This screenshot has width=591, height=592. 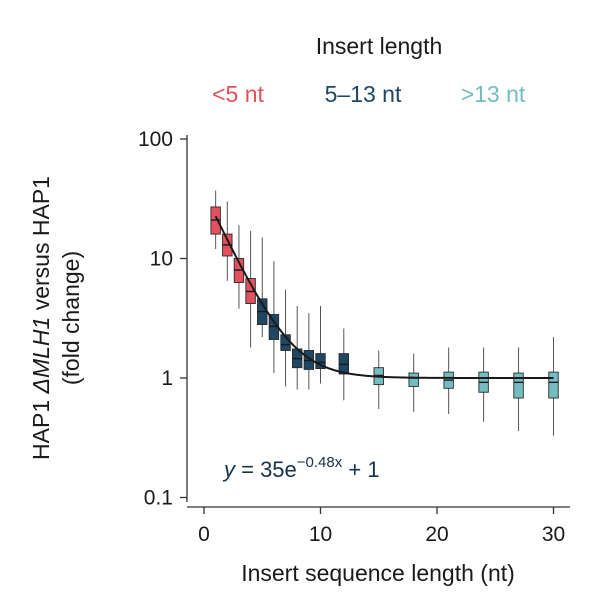 What do you see at coordinates (158, 498) in the screenshot?
I see `y-tick-label: 0.1` at bounding box center [158, 498].